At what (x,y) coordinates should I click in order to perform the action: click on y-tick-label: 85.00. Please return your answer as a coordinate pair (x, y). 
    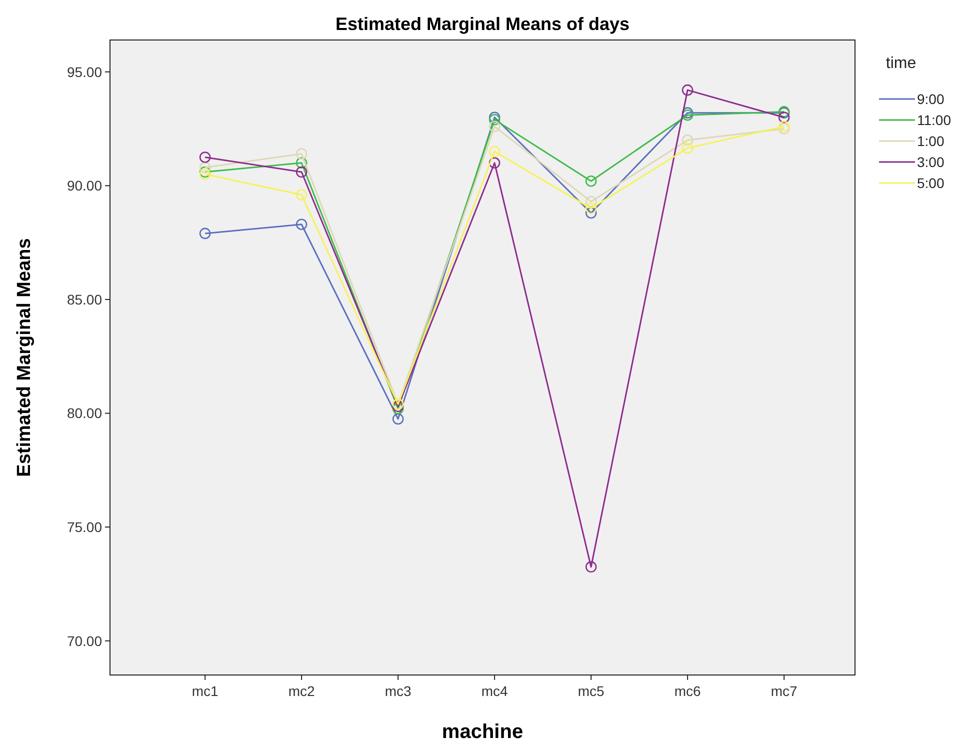
    Looking at the image, I should click on (84, 299).